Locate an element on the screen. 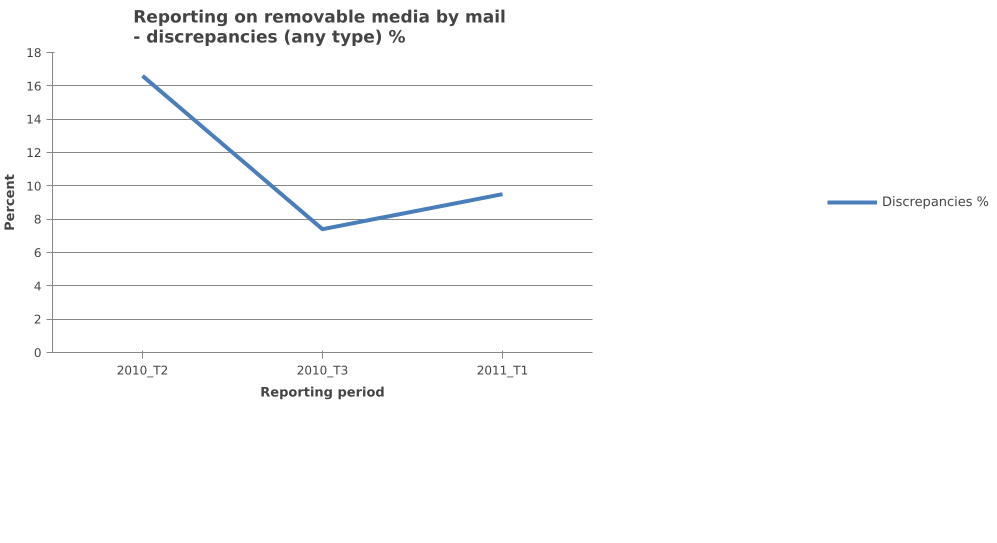 This screenshot has height=543, width=997. y-tick-label: 2 is located at coordinates (38, 319).